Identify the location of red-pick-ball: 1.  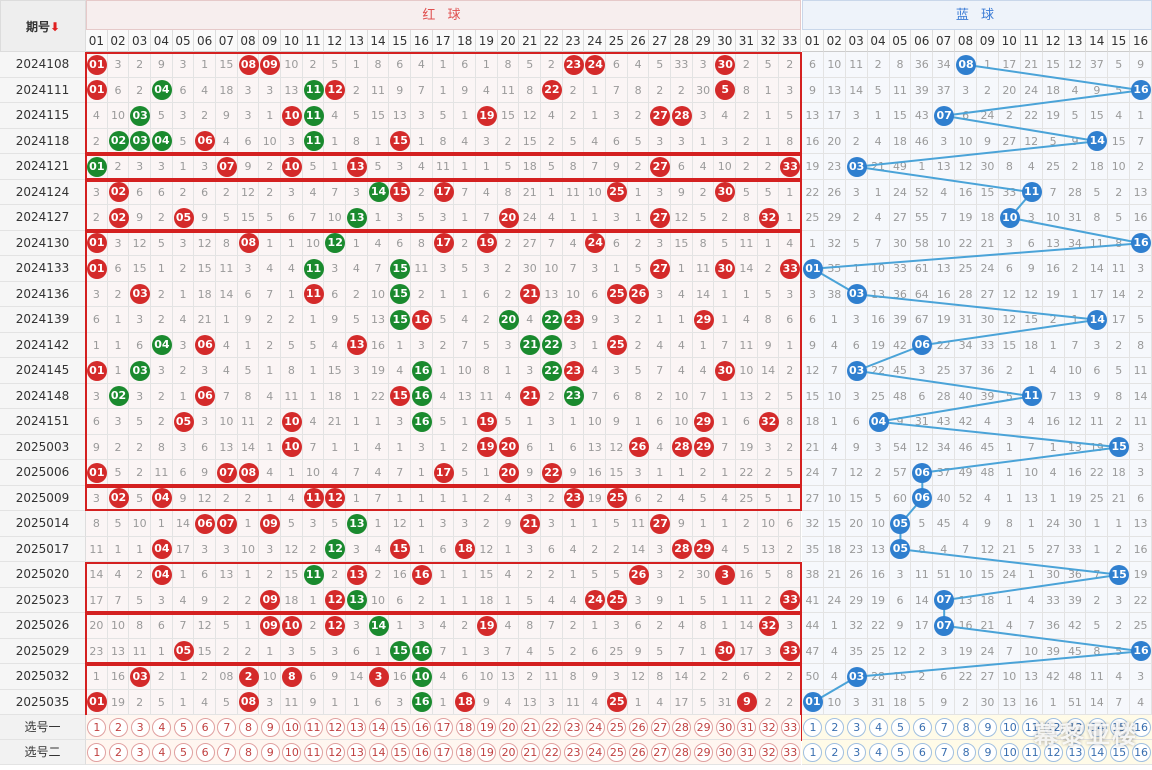
(97, 752).